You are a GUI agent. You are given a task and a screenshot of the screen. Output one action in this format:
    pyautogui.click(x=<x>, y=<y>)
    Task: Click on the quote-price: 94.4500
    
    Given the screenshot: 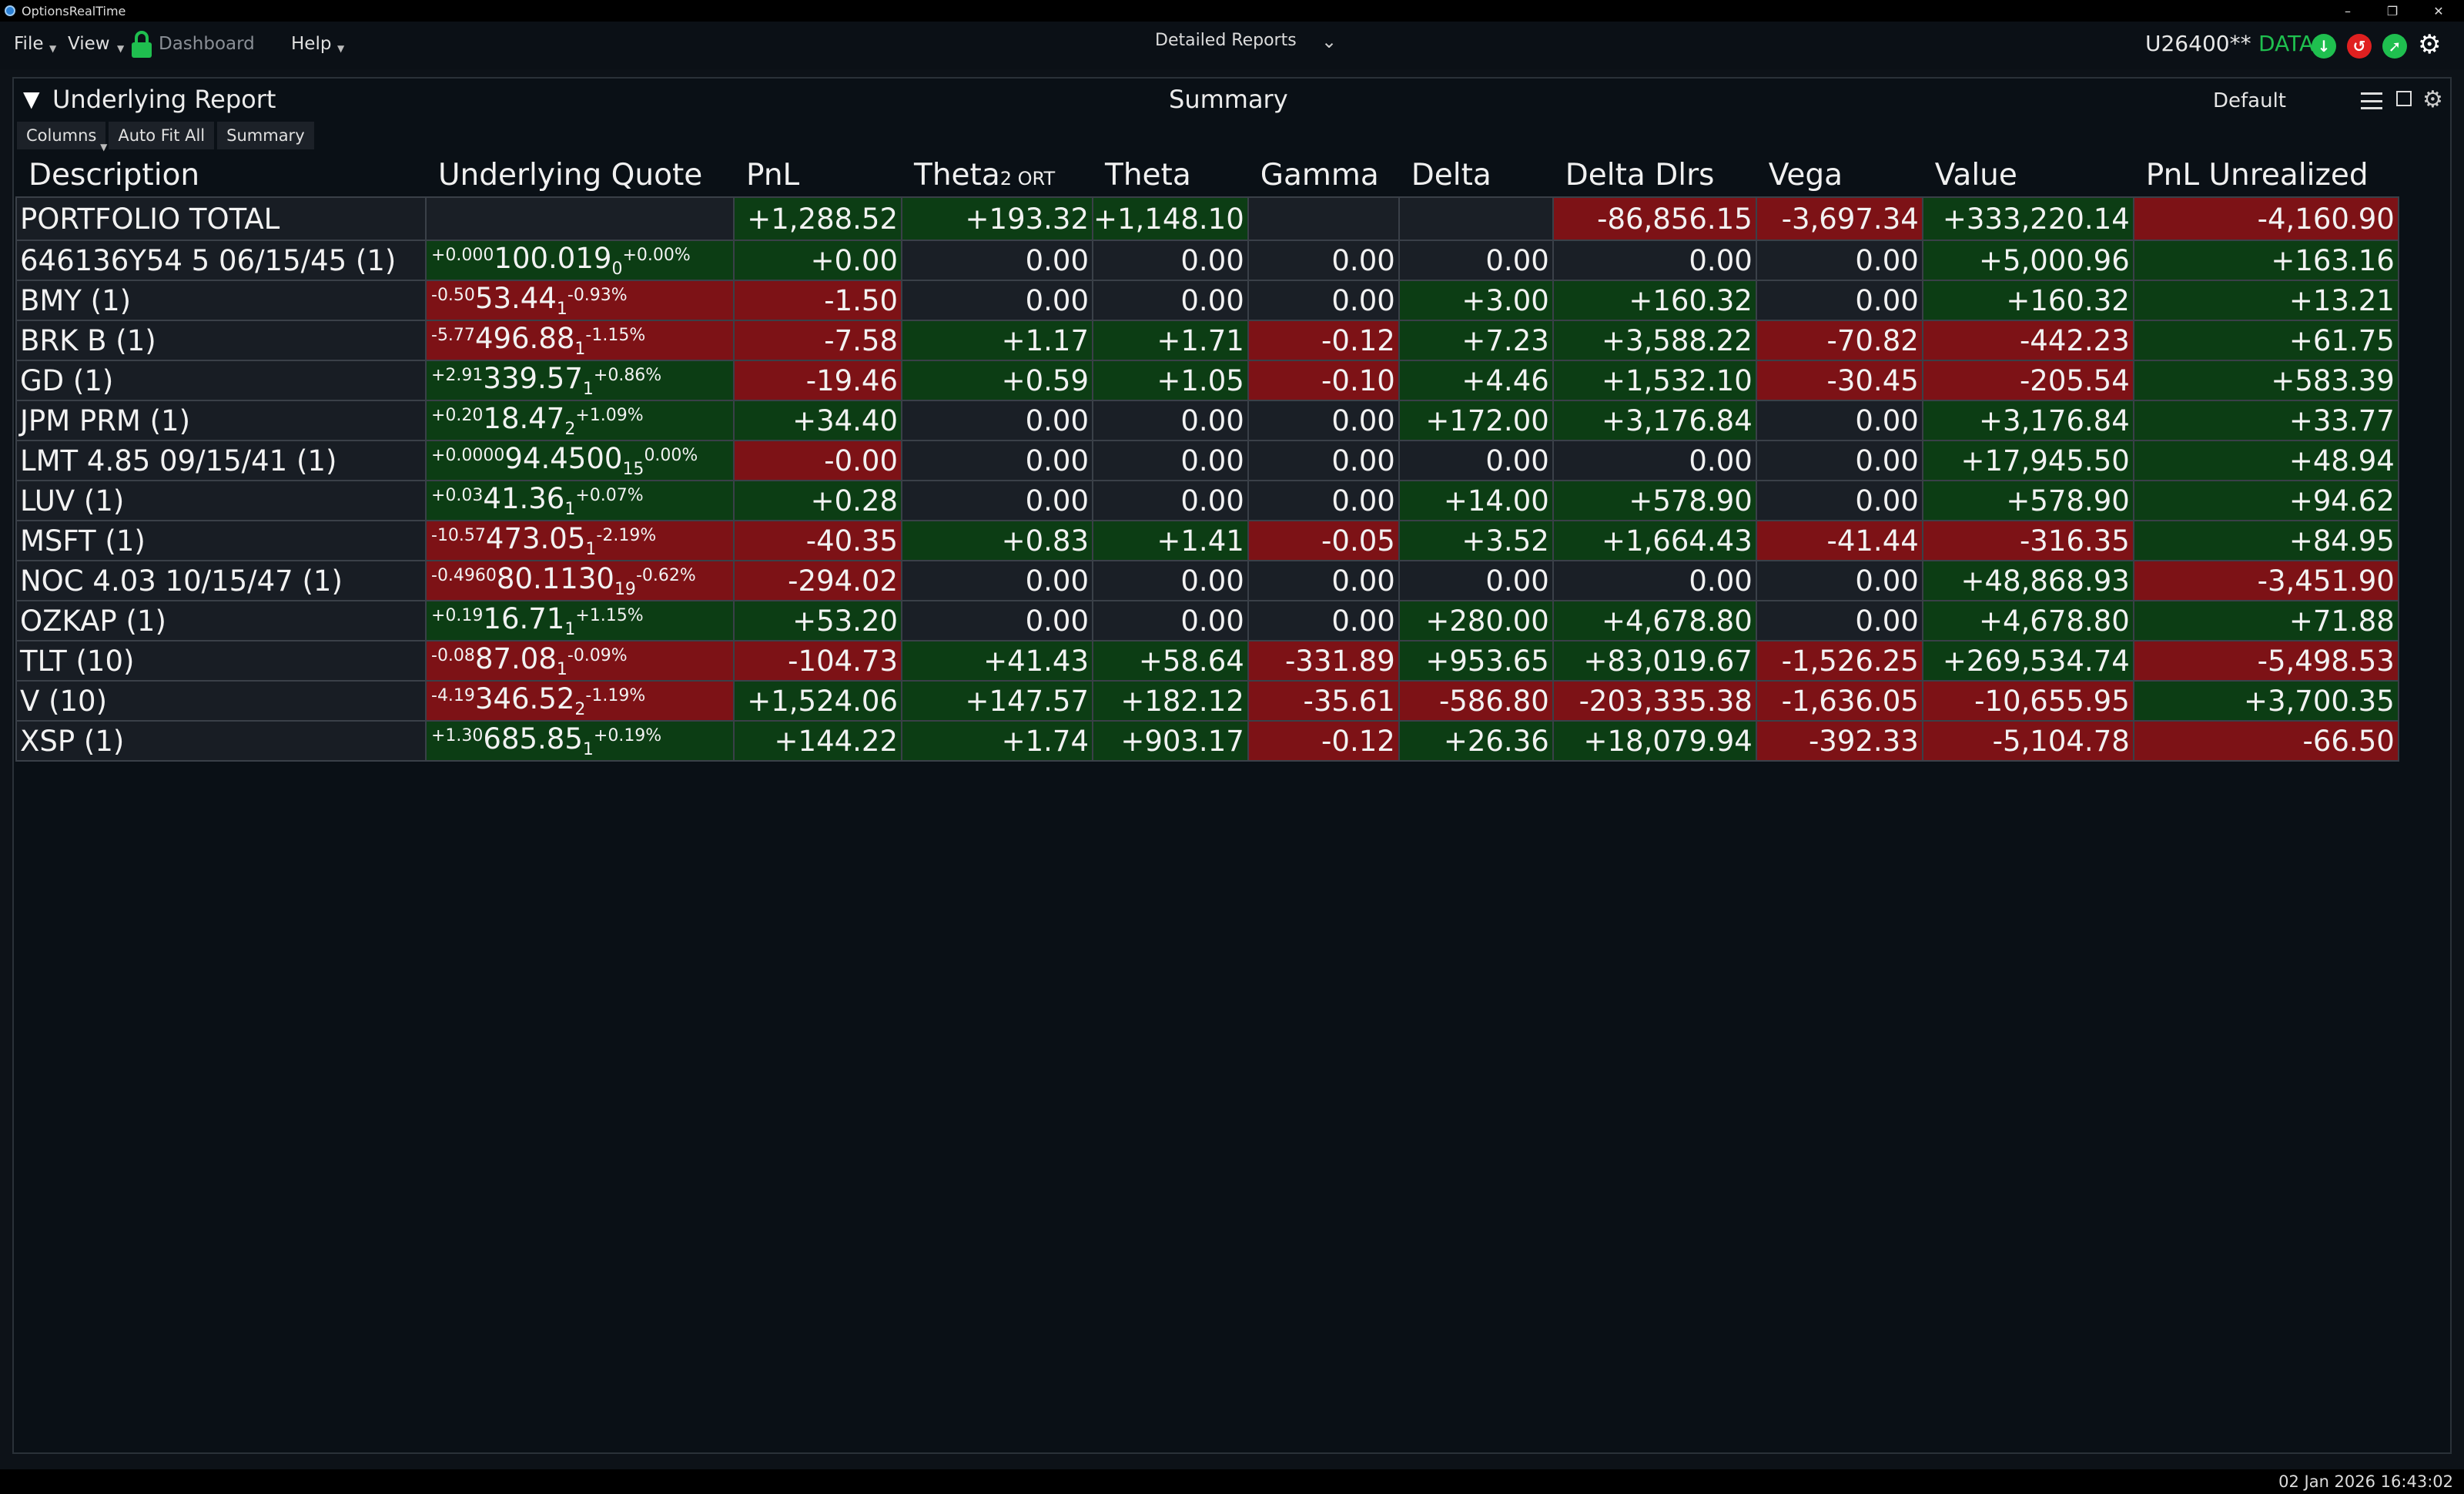 What is the action you would take?
    pyautogui.click(x=563, y=459)
    